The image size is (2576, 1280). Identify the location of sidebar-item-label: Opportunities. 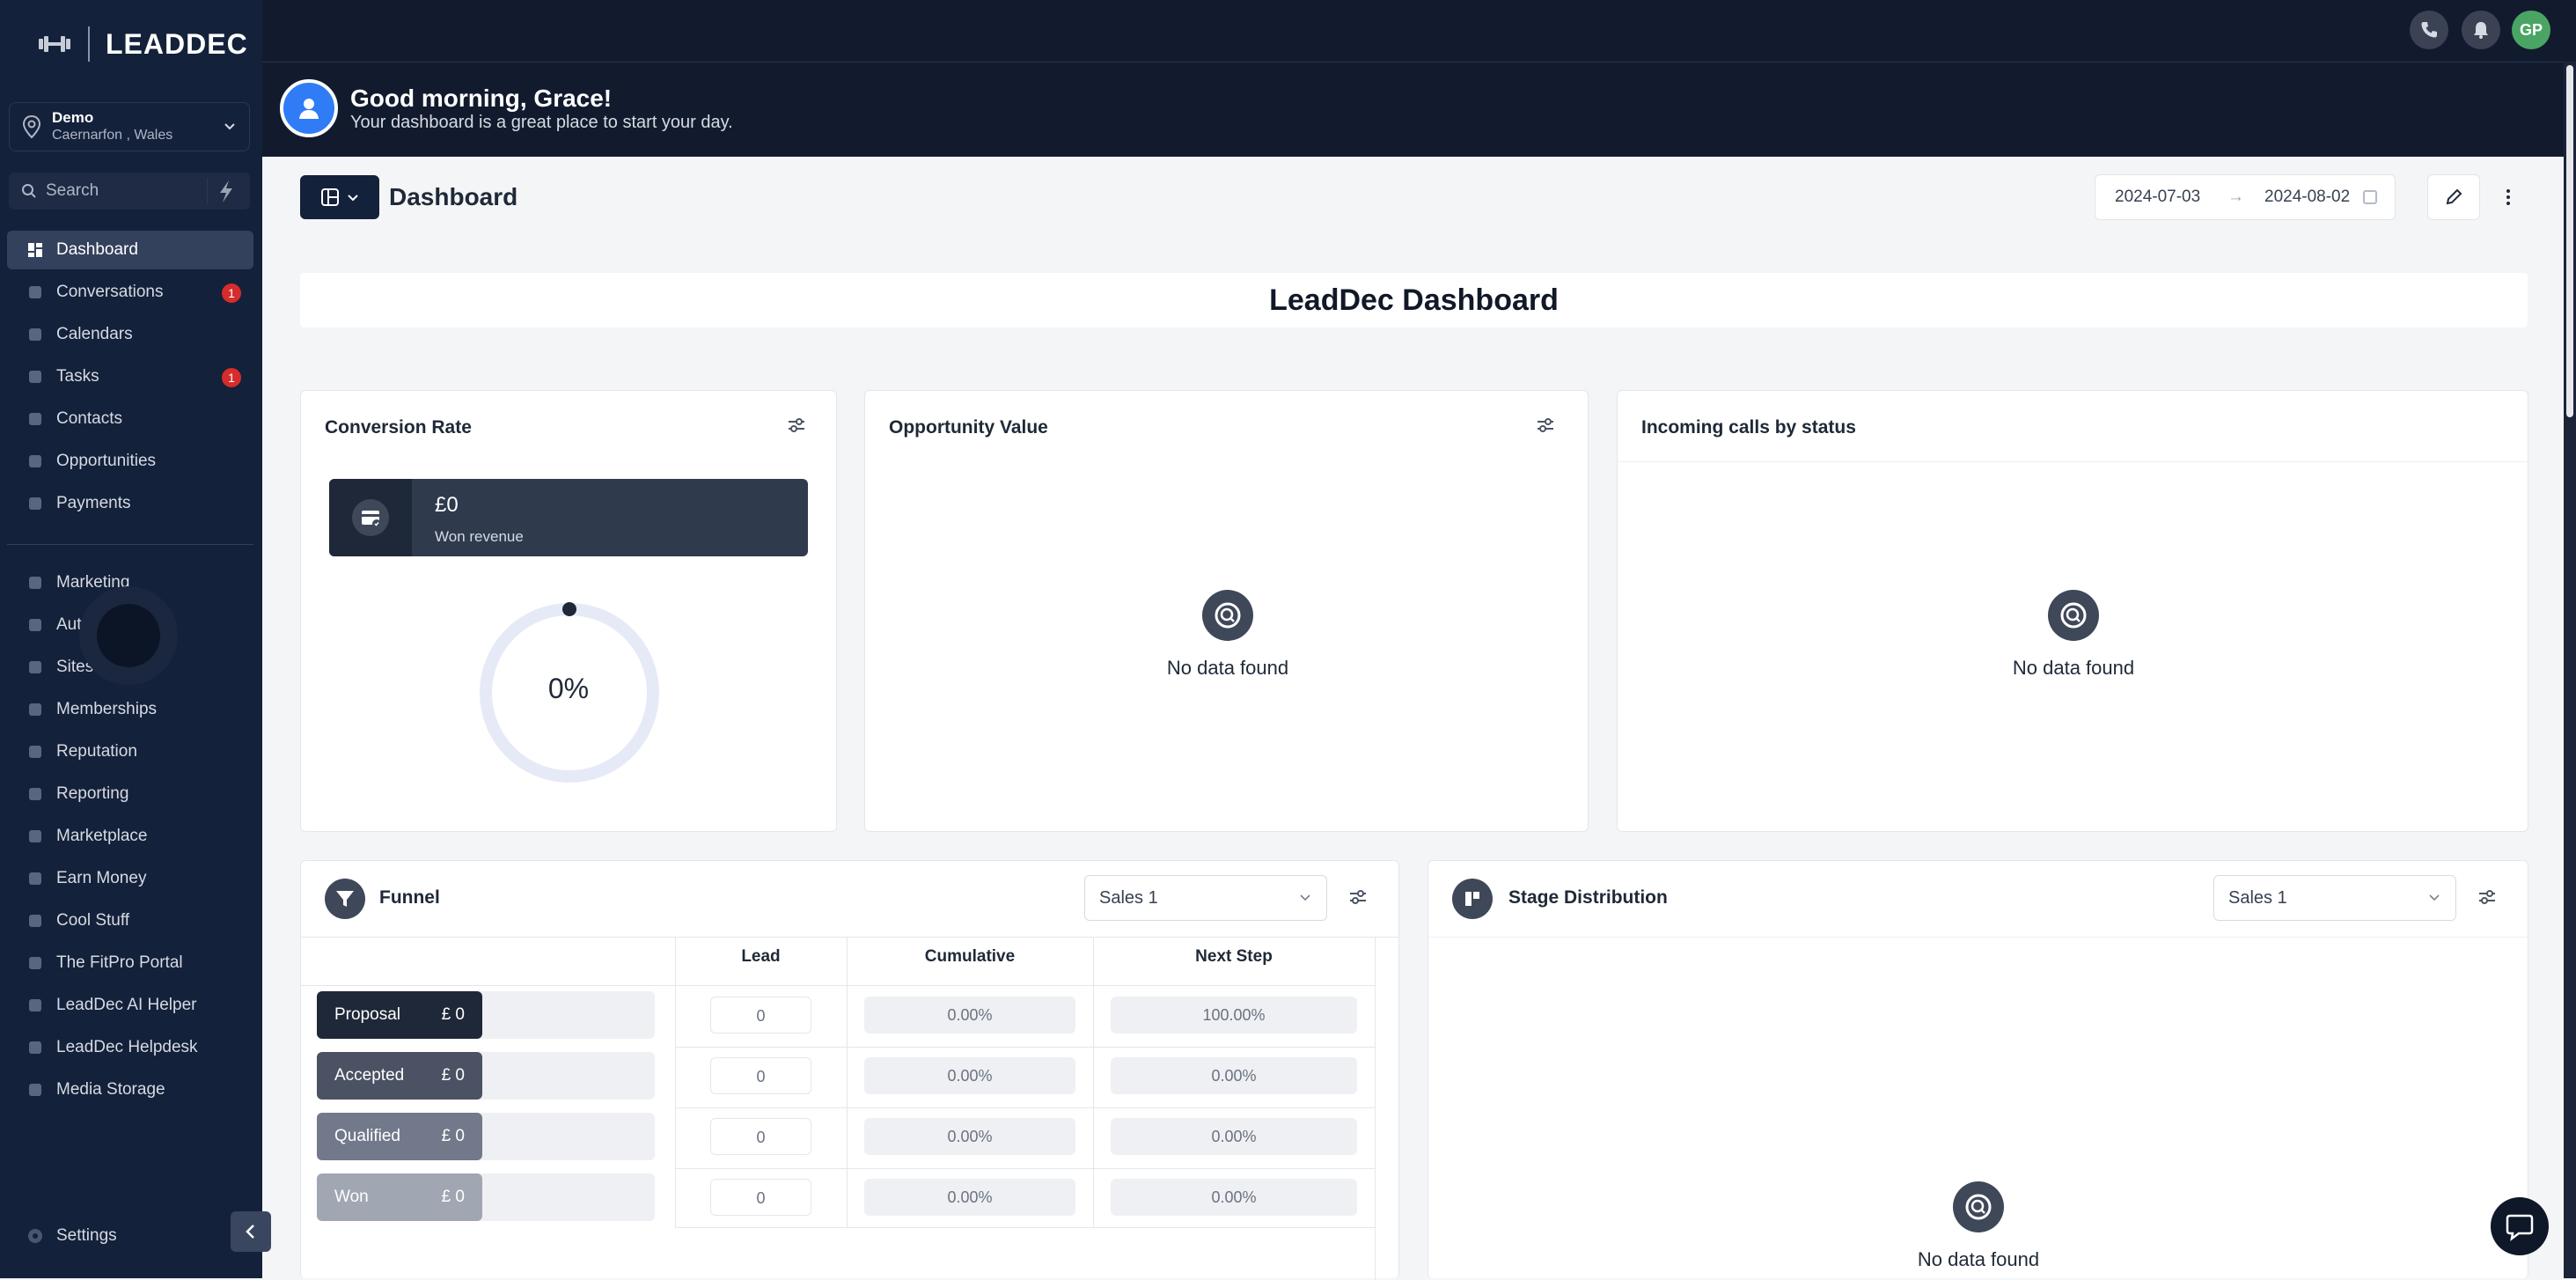
(106, 461).